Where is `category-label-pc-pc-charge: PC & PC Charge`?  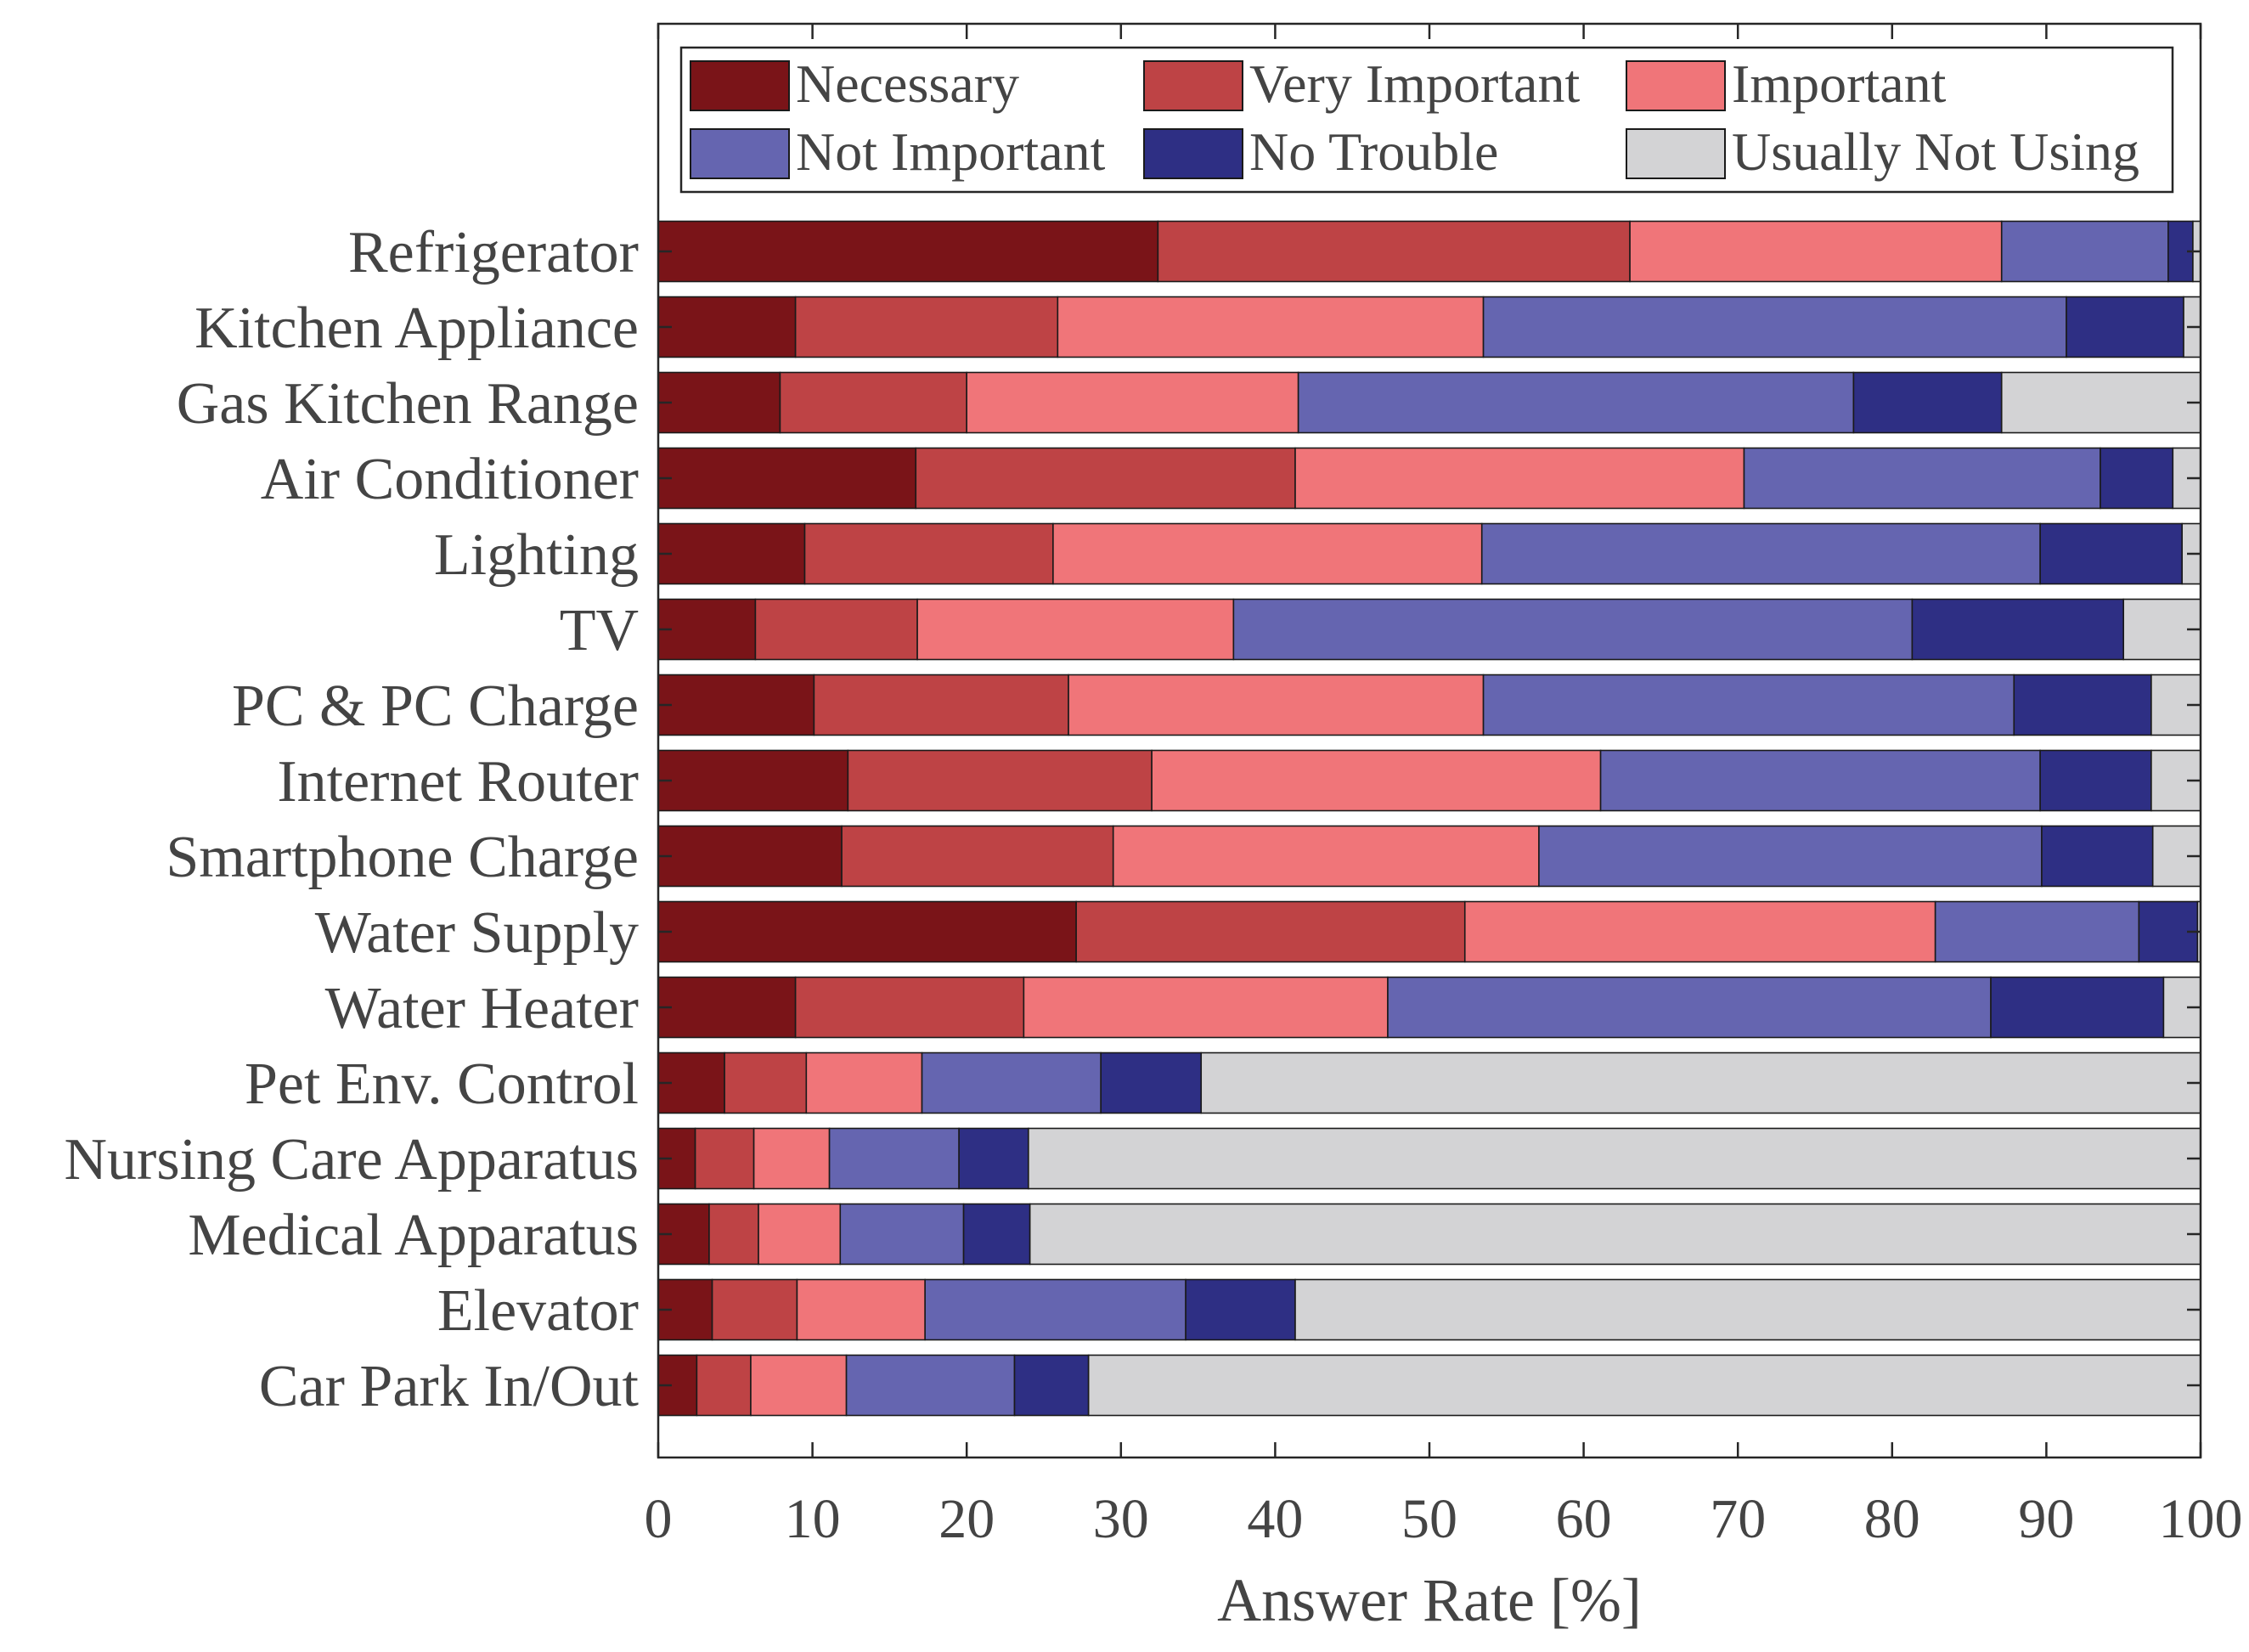
category-label-pc-pc-charge: PC & PC Charge is located at coordinates (435, 706).